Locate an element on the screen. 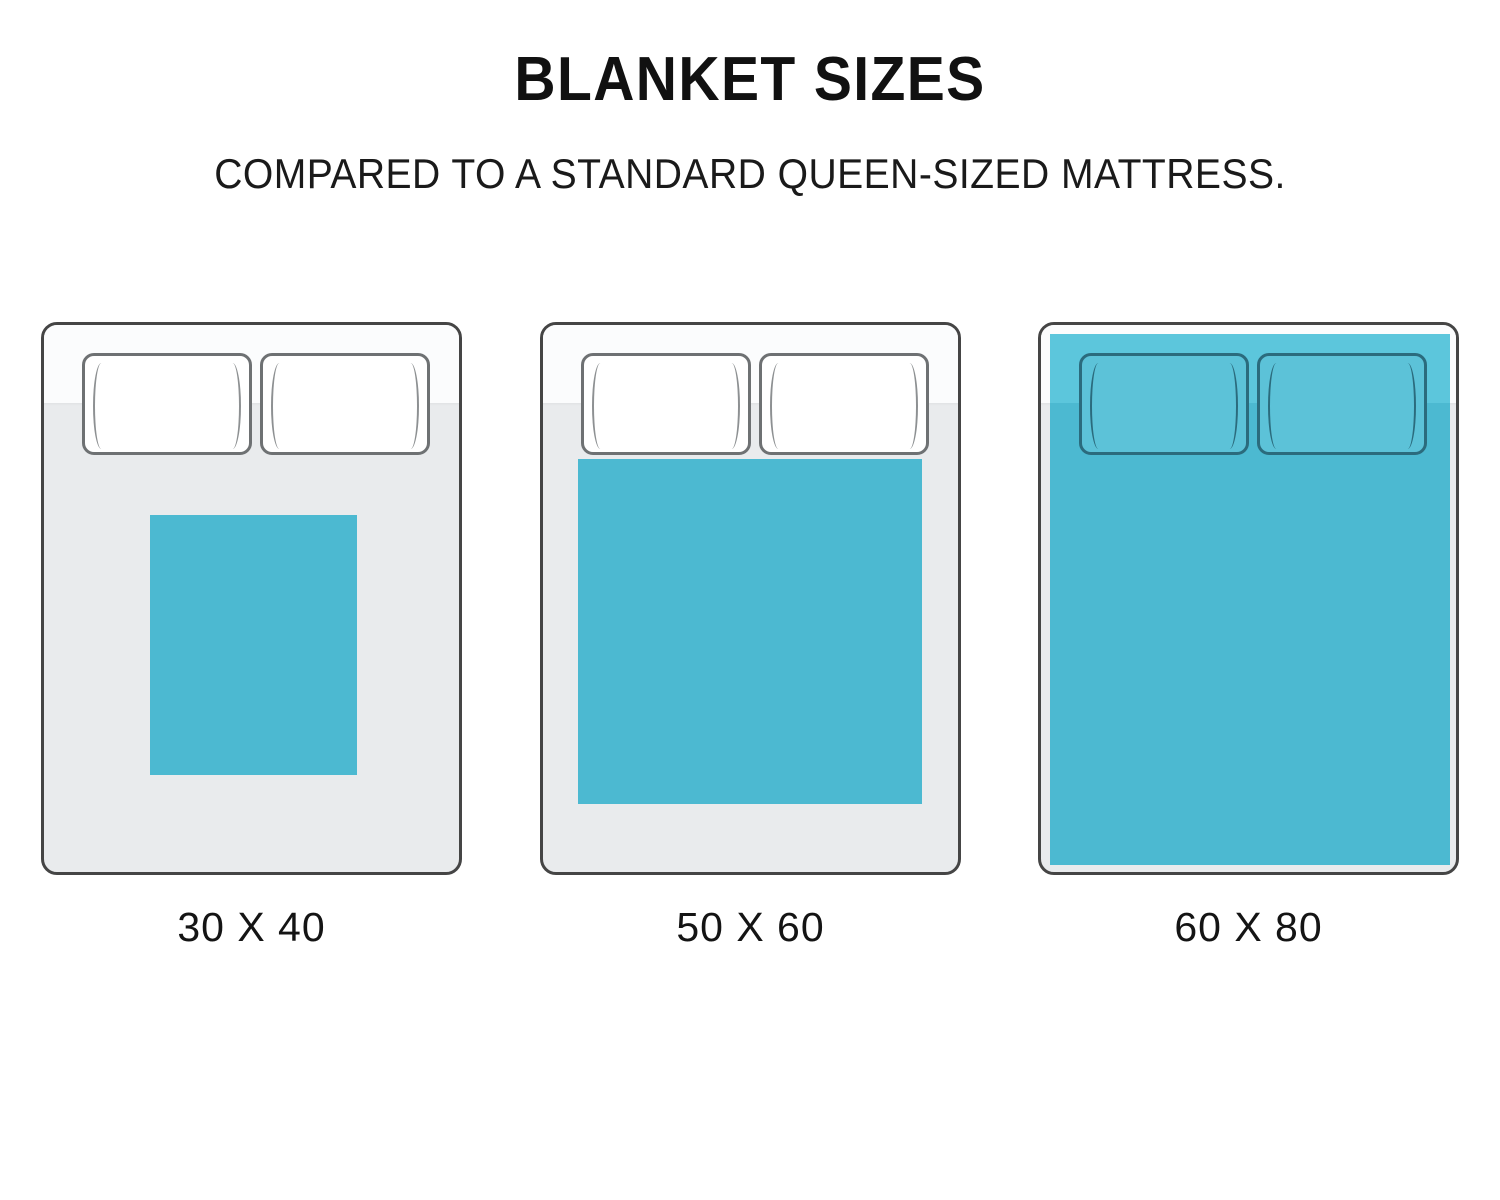 The width and height of the screenshot is (1500, 1200). bed-size-label: 50 X 60 is located at coordinates (750, 927).